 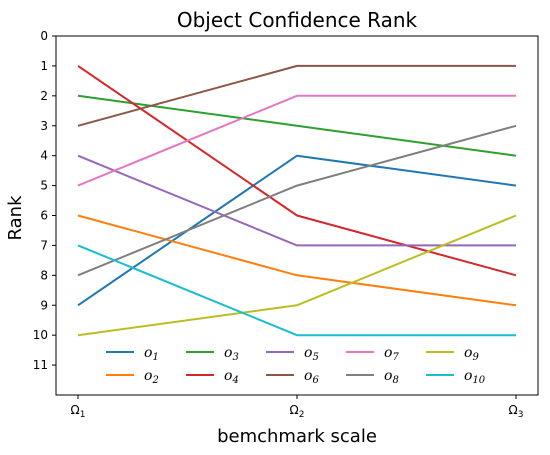 What do you see at coordinates (475, 377) in the screenshot?
I see `legend-label-o10: o10` at bounding box center [475, 377].